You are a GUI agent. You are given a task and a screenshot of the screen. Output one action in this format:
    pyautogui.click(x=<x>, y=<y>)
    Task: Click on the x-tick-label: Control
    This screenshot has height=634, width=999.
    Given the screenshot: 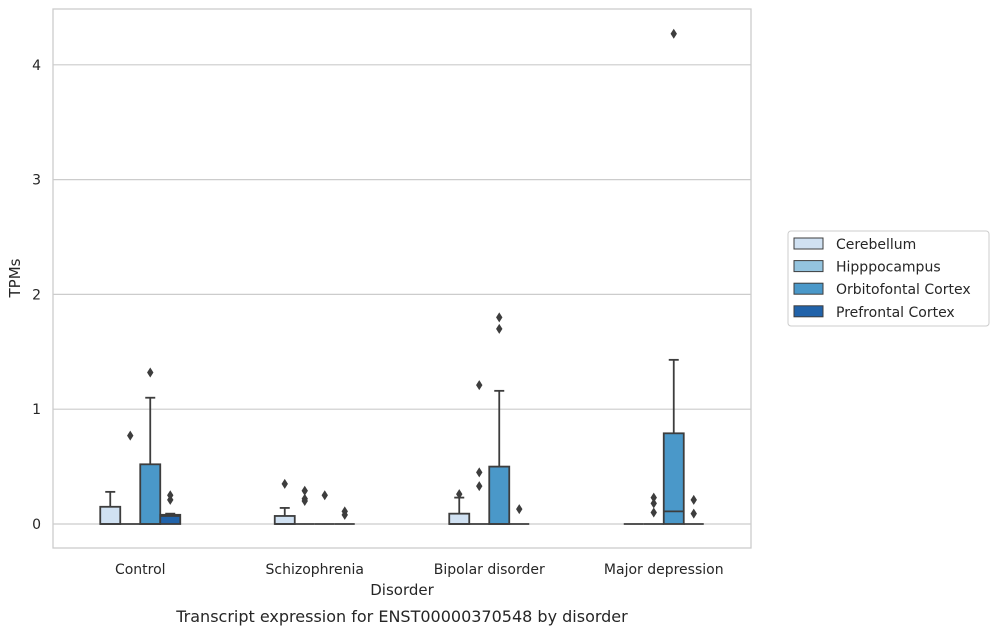 What is the action you would take?
    pyautogui.click(x=140, y=570)
    